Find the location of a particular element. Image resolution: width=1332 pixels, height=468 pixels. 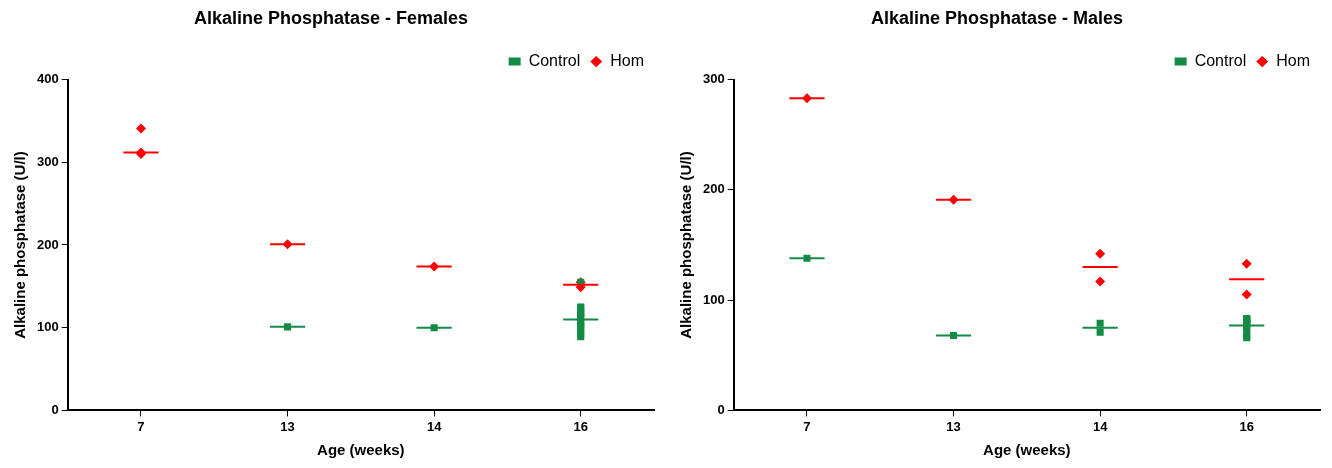

chart-title: Alkaline Phosphatase - Females is located at coordinates (331, 17).